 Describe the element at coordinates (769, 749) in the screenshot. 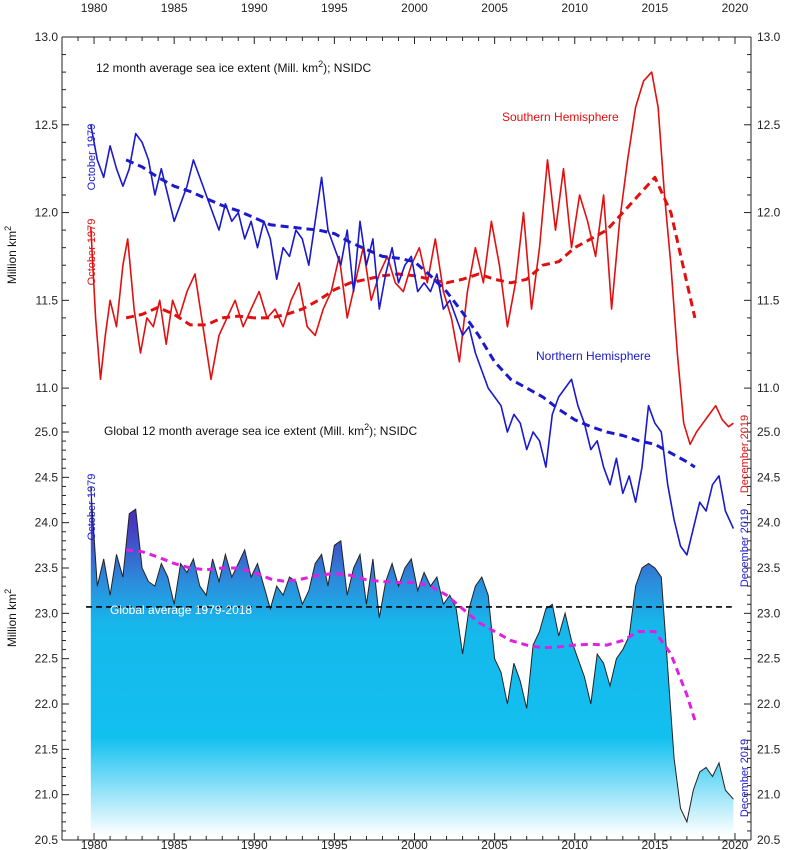

I see `lower-right-y-tick-label: 21.5` at that location.